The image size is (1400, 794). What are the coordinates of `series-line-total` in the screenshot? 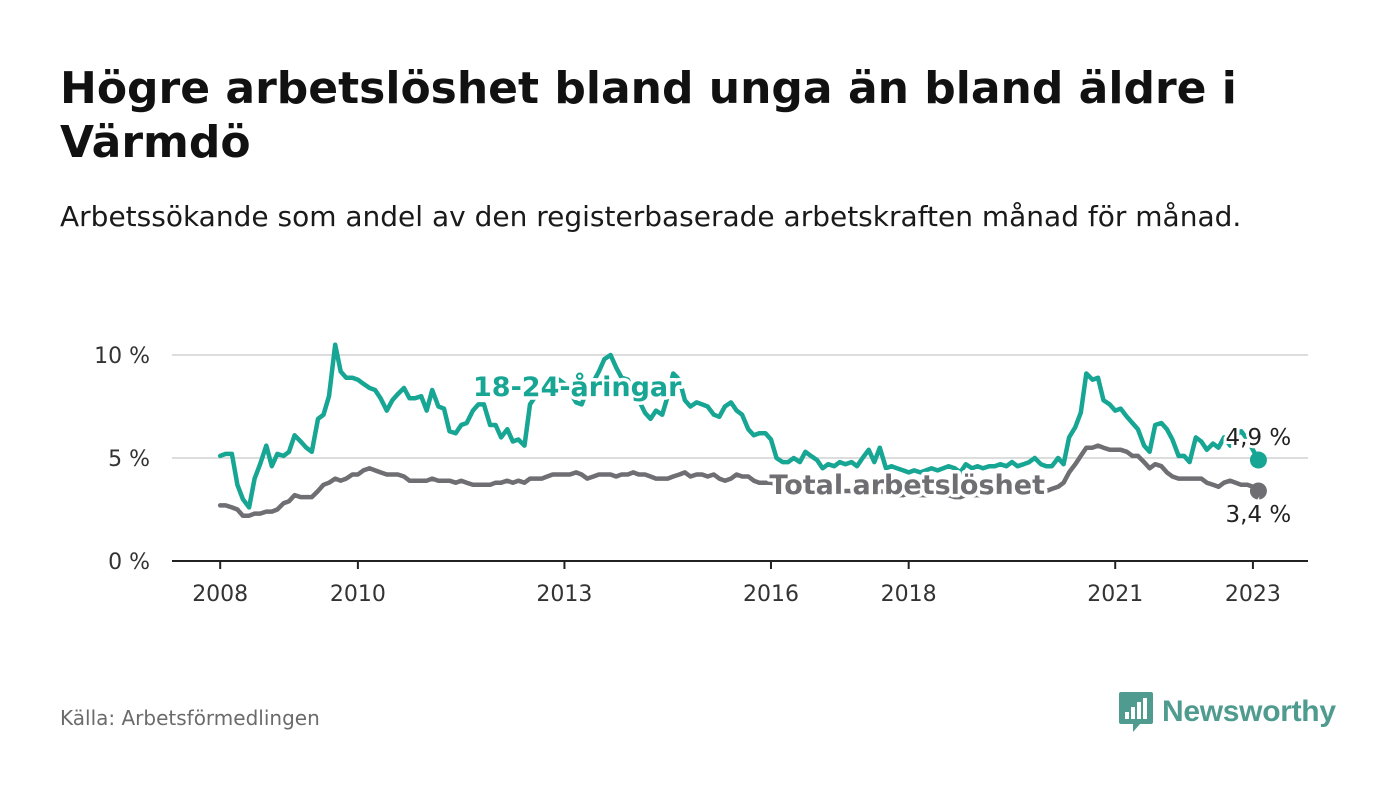 It's located at (739, 480).